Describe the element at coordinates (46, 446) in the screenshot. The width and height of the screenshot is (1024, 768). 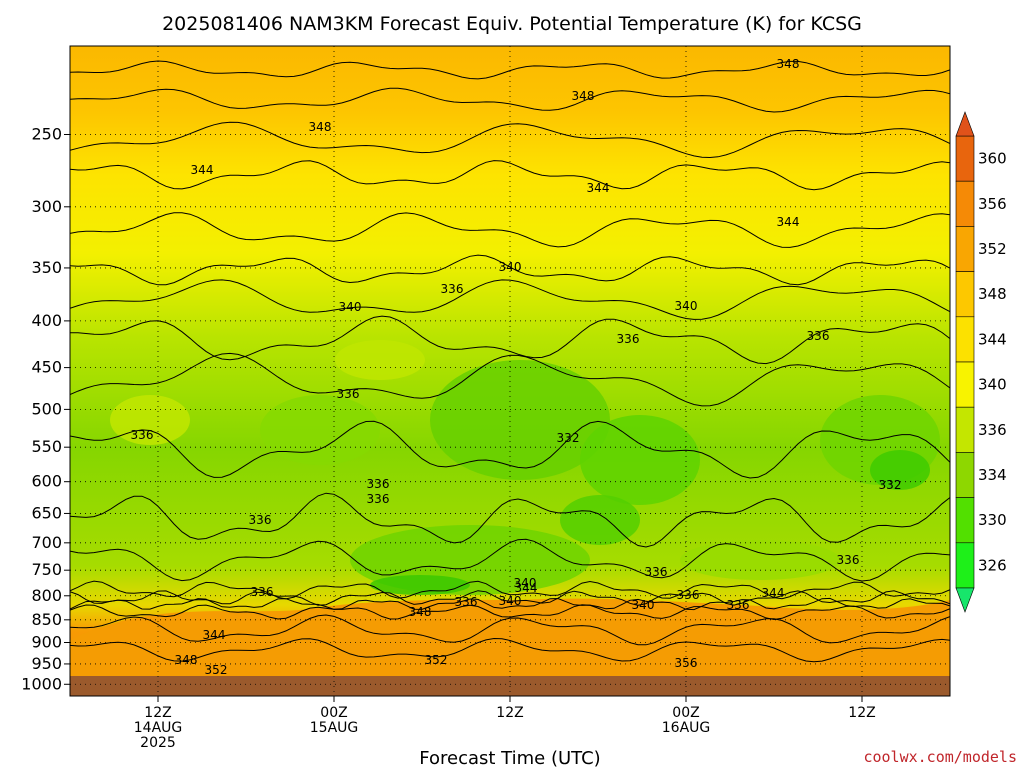
I see `y-tick-label: 550` at that location.